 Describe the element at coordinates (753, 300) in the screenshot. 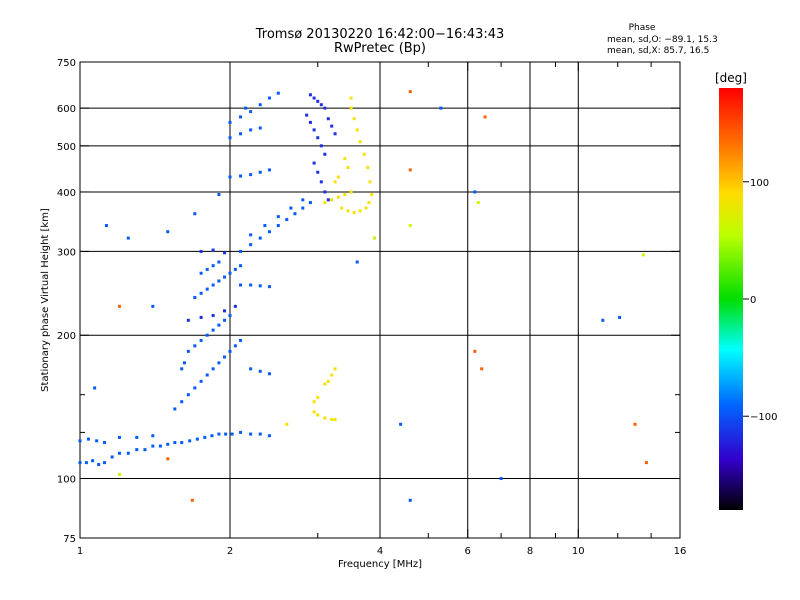

I see `colorbar-tick-label: 0` at that location.